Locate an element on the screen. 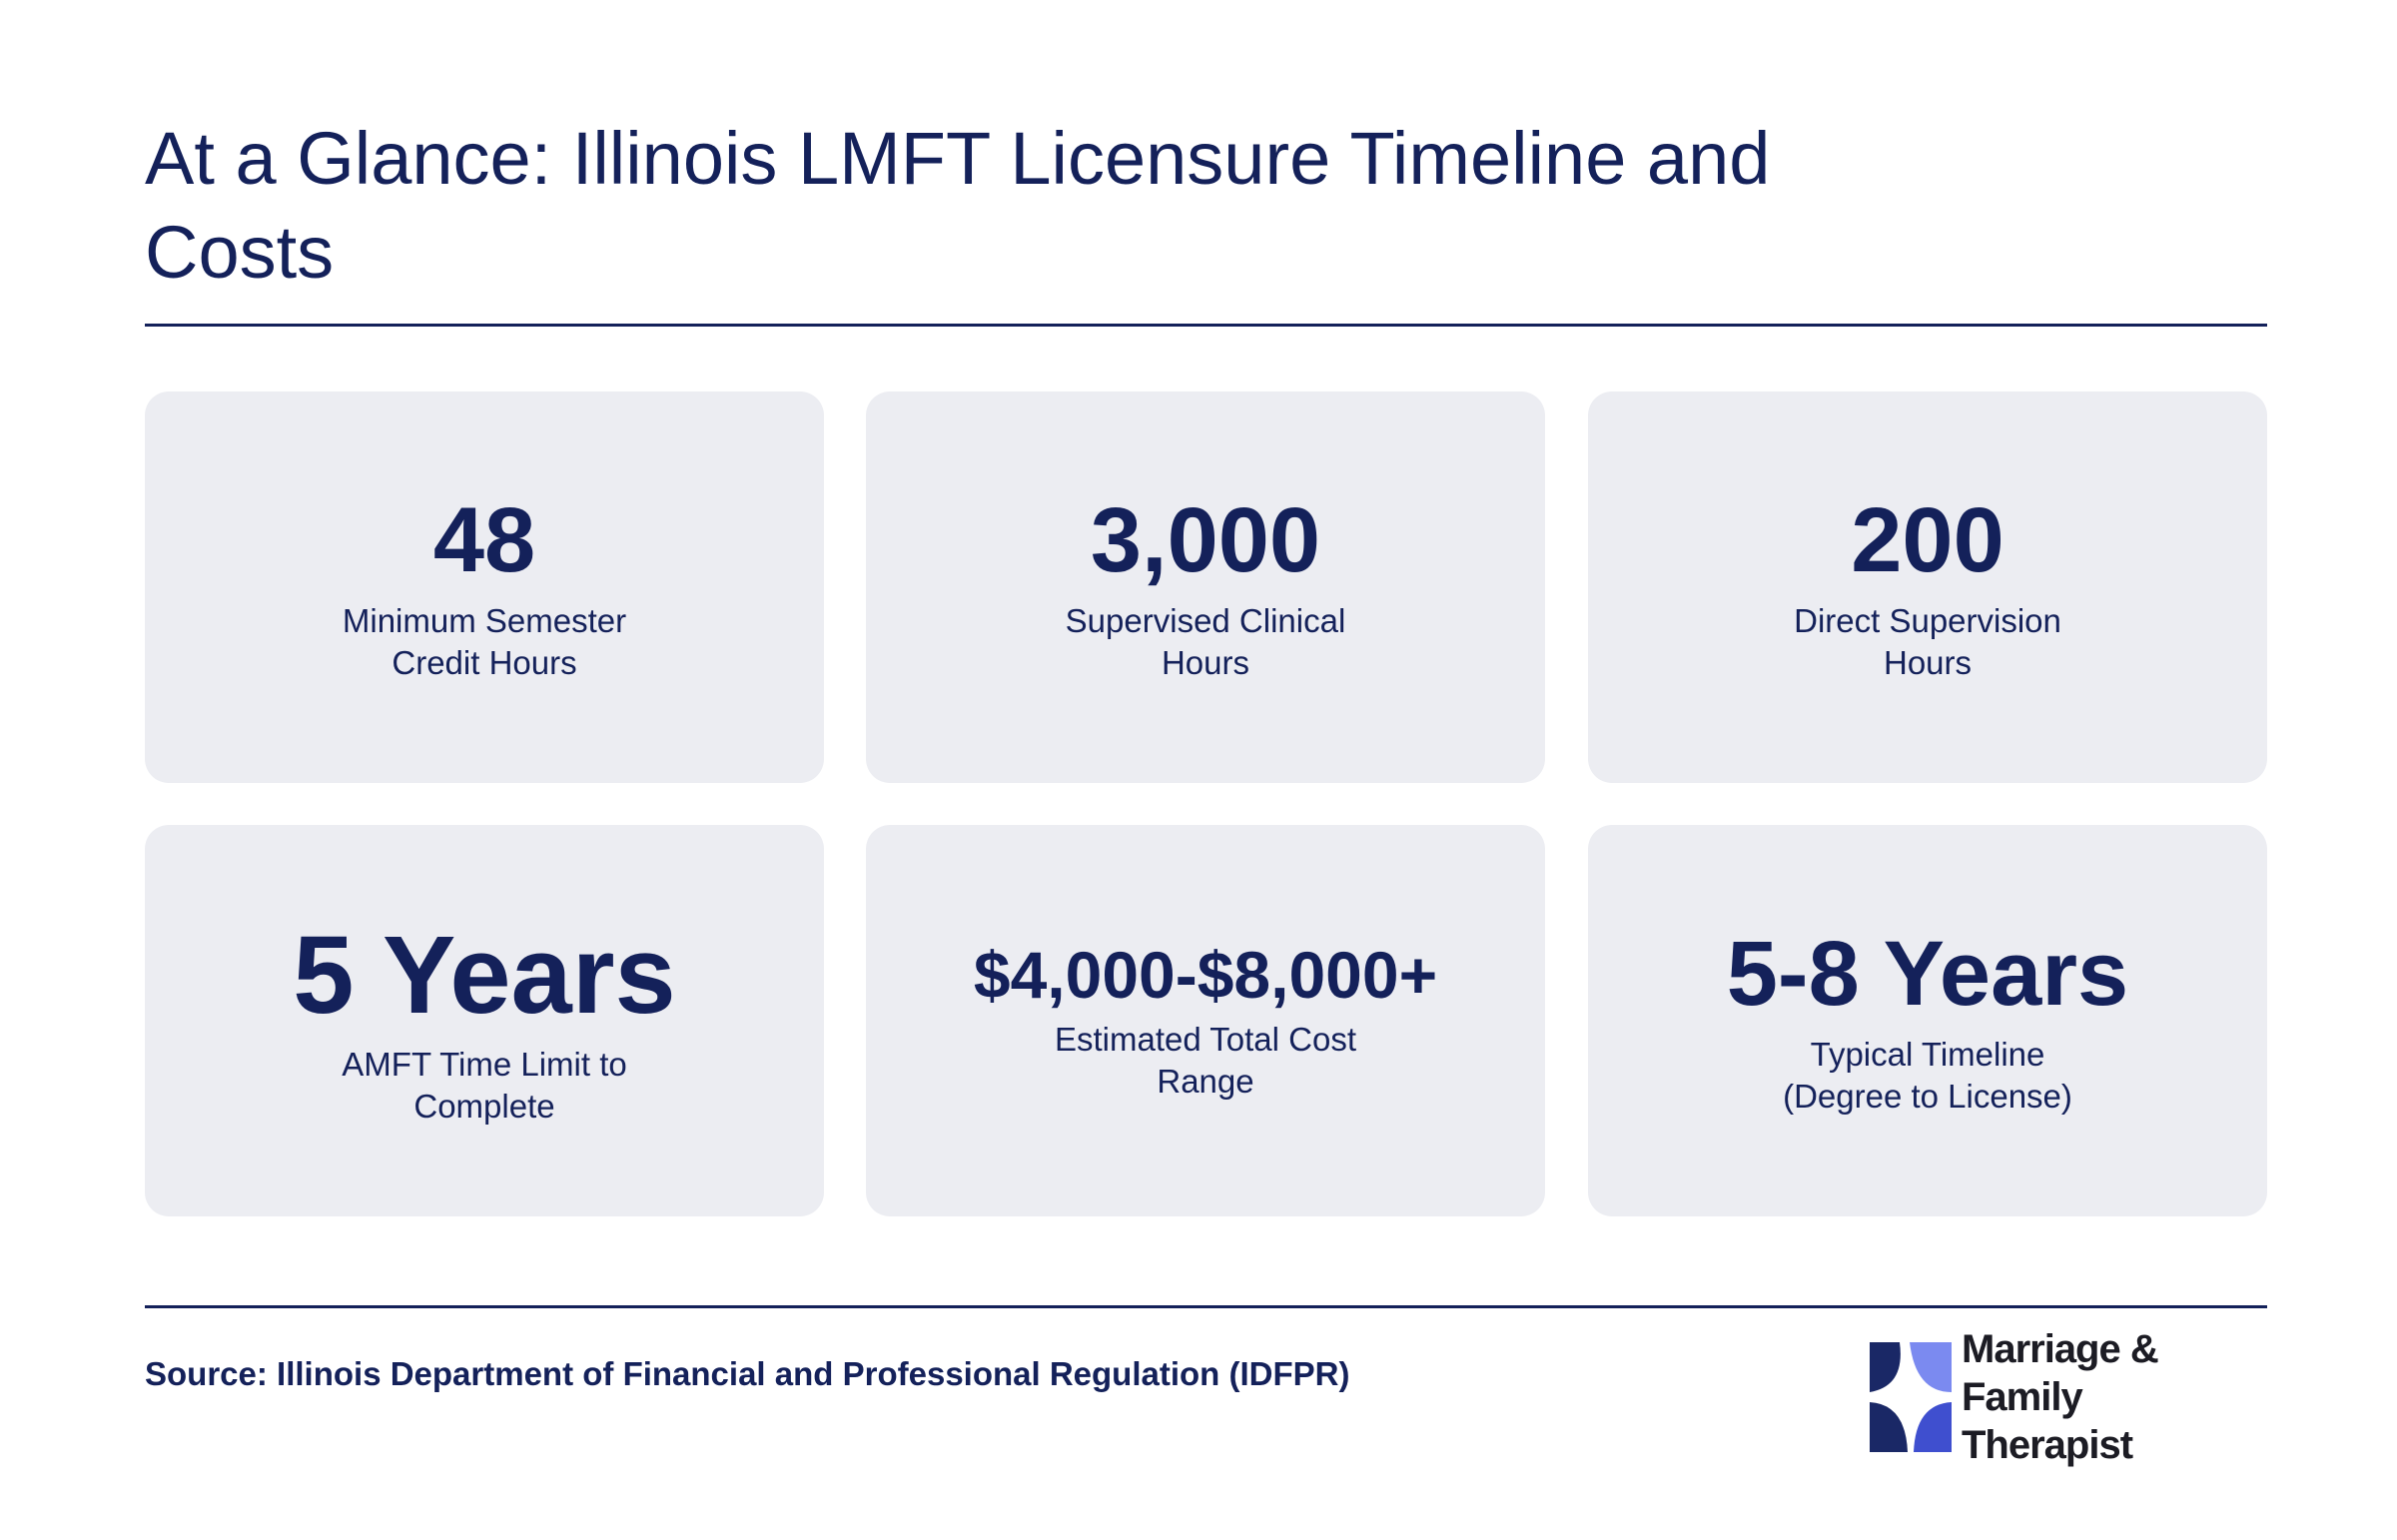 Image resolution: width=2397 pixels, height=1540 pixels. stat-value: 3,000 is located at coordinates (1205, 540).